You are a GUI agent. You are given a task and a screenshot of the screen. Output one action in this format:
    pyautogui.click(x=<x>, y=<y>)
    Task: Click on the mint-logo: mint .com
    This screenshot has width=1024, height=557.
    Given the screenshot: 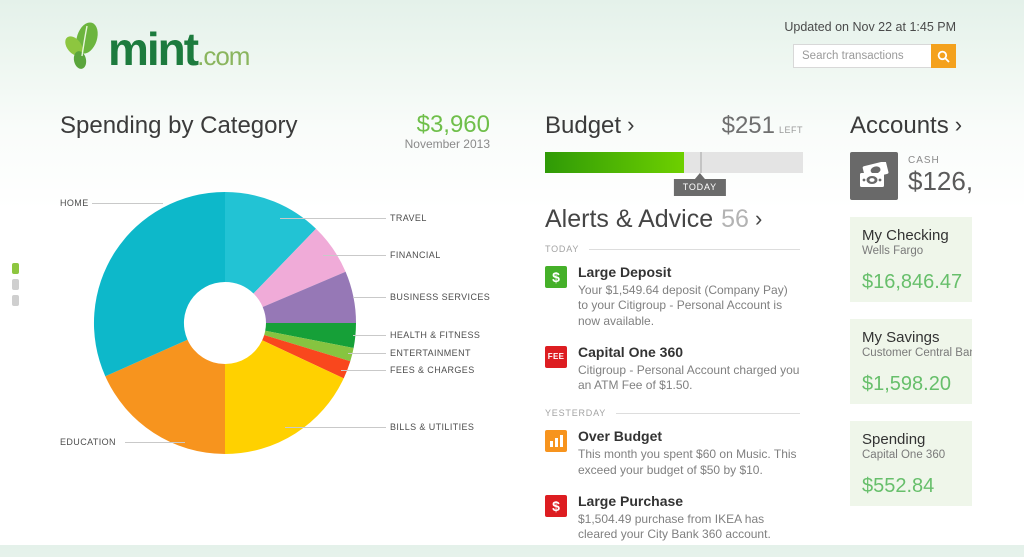 What is the action you would take?
    pyautogui.click(x=155, y=45)
    